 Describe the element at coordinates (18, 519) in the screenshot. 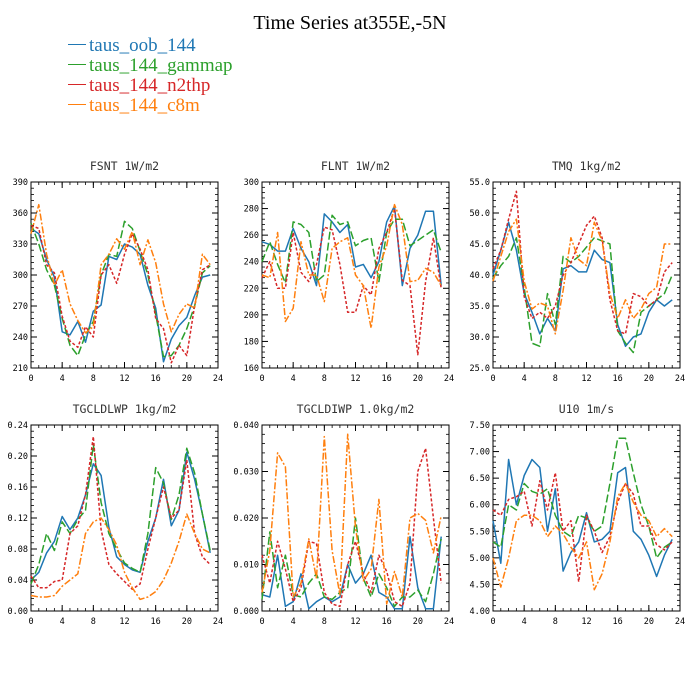

I see `y-tick-label: 0.12` at that location.